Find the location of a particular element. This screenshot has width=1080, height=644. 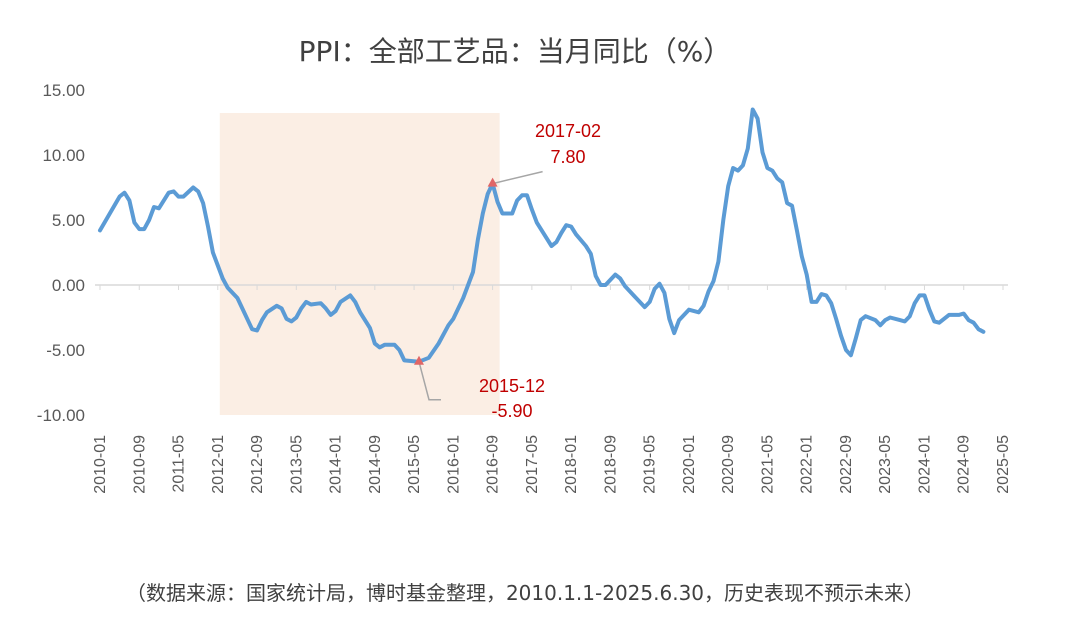

y-tick-label: 5.00 is located at coordinates (68, 220).